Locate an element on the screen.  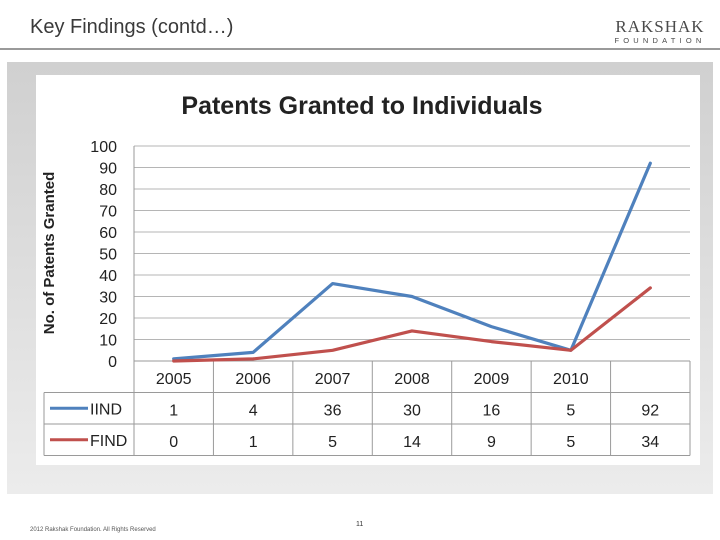
slide-title: Key Findings (contd…) is located at coordinates (132, 27).